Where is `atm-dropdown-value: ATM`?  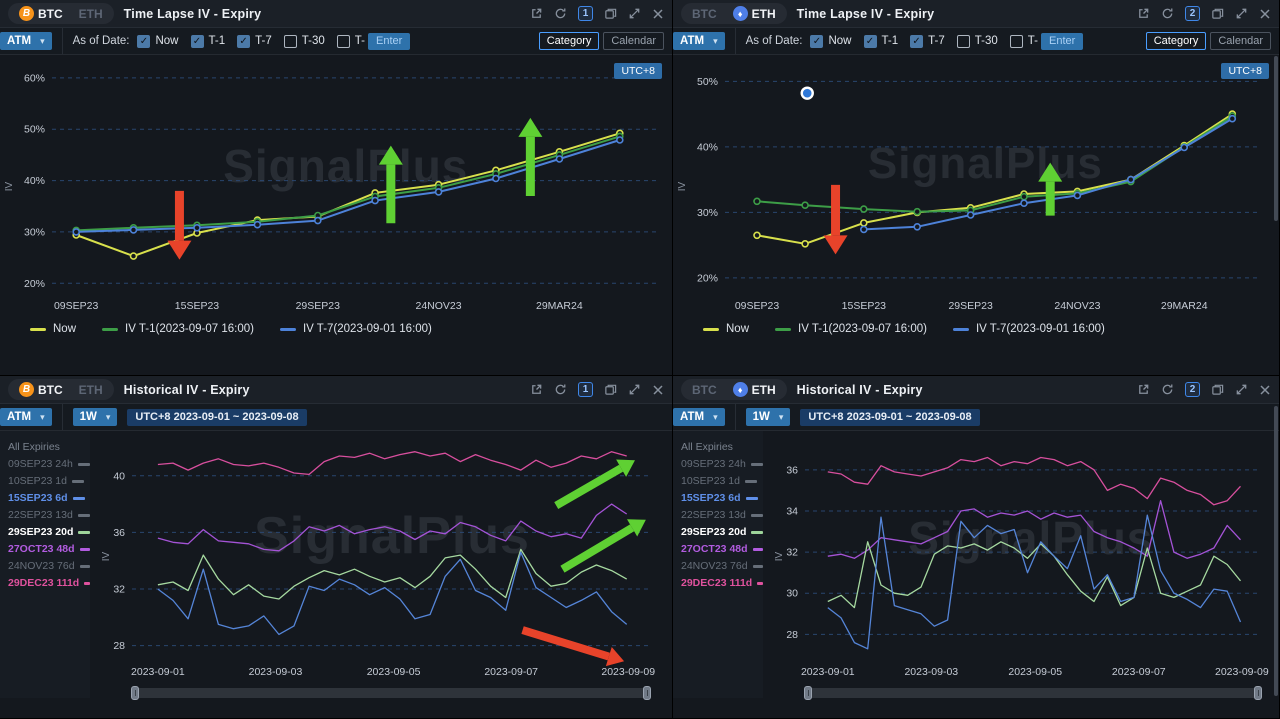 atm-dropdown-value: ATM is located at coordinates (692, 41).